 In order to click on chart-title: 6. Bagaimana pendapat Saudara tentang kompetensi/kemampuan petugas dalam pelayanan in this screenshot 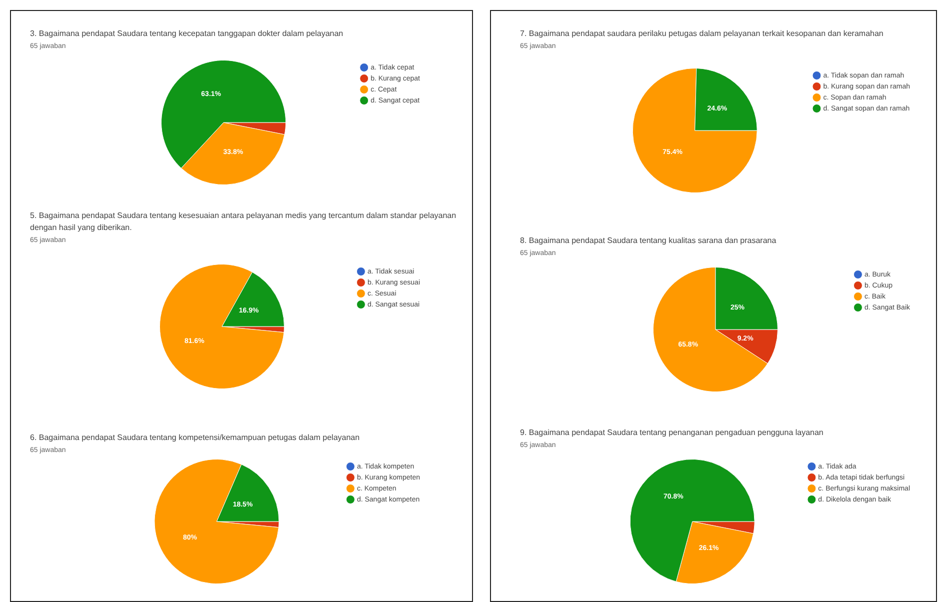, I will do `click(195, 438)`.